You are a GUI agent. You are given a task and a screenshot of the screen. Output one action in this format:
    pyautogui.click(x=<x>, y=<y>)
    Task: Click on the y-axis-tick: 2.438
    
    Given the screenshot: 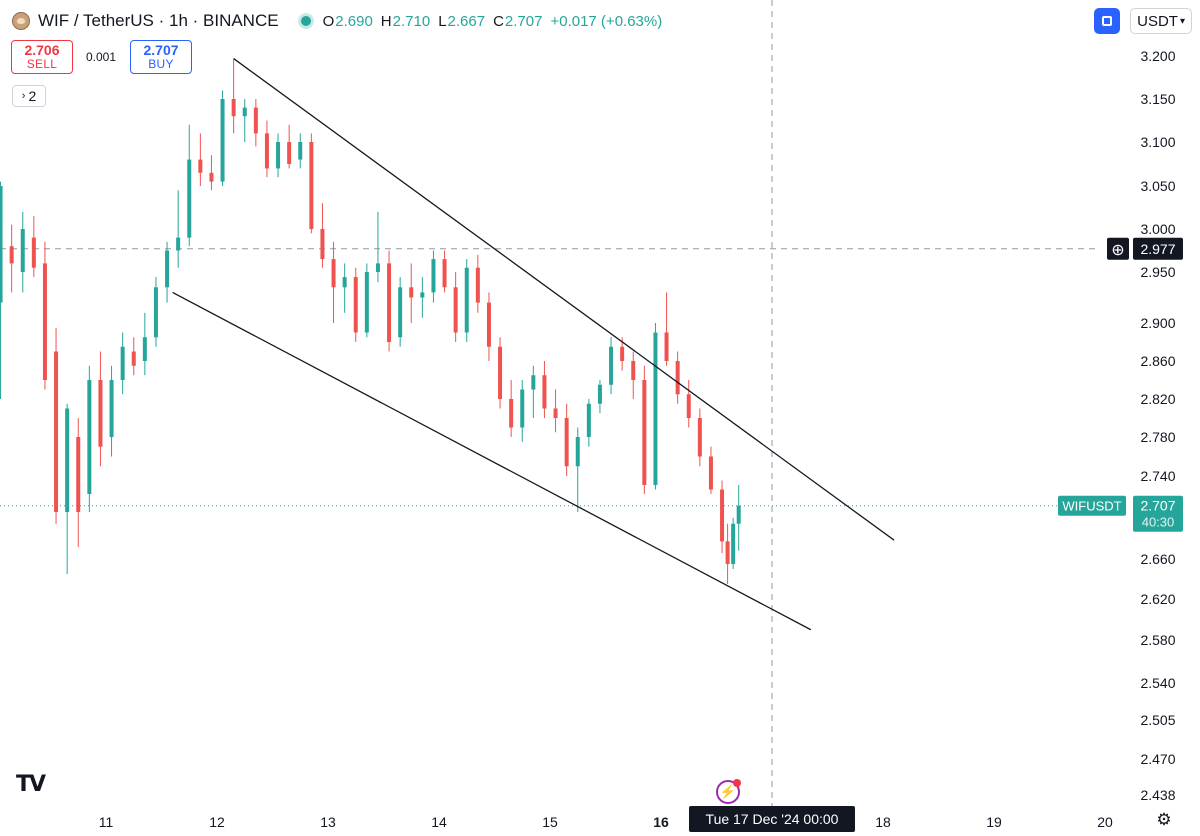 What is the action you would take?
    pyautogui.click(x=1157, y=795)
    